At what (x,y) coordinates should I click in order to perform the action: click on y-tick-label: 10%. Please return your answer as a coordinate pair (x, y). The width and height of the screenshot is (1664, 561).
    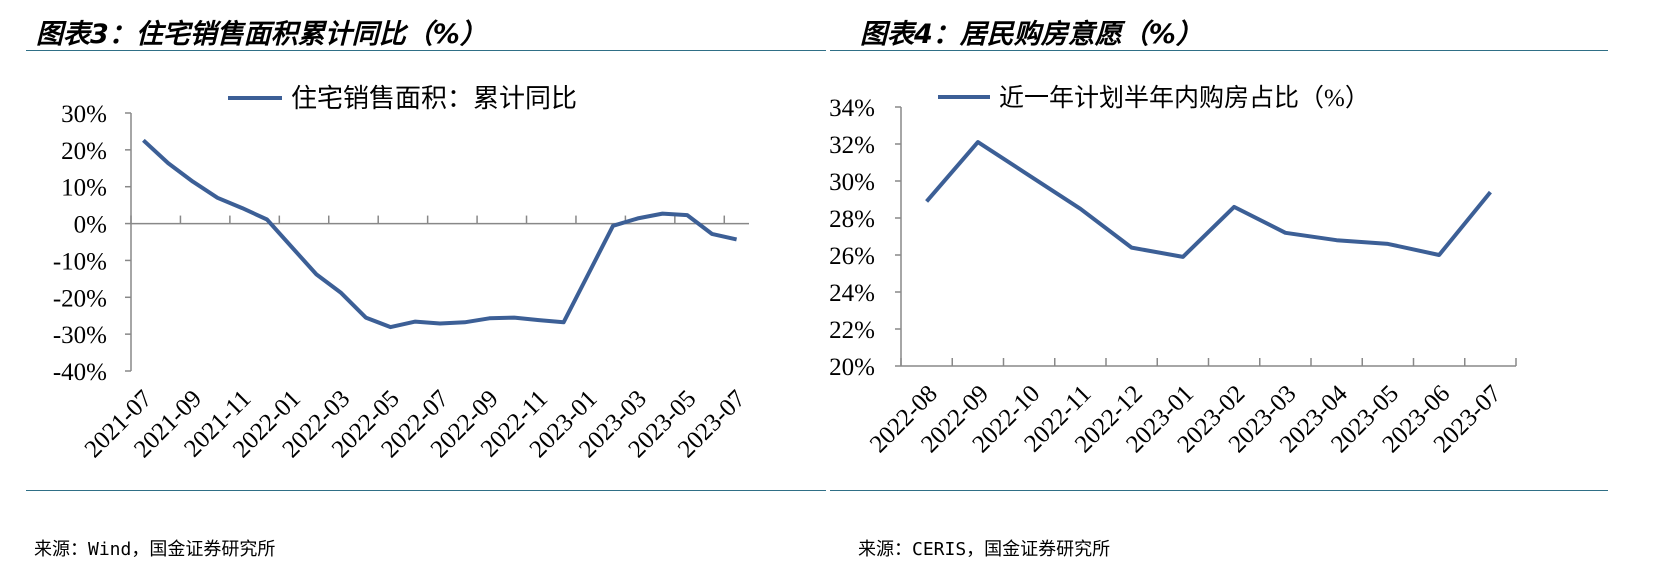
    Looking at the image, I should click on (84, 188).